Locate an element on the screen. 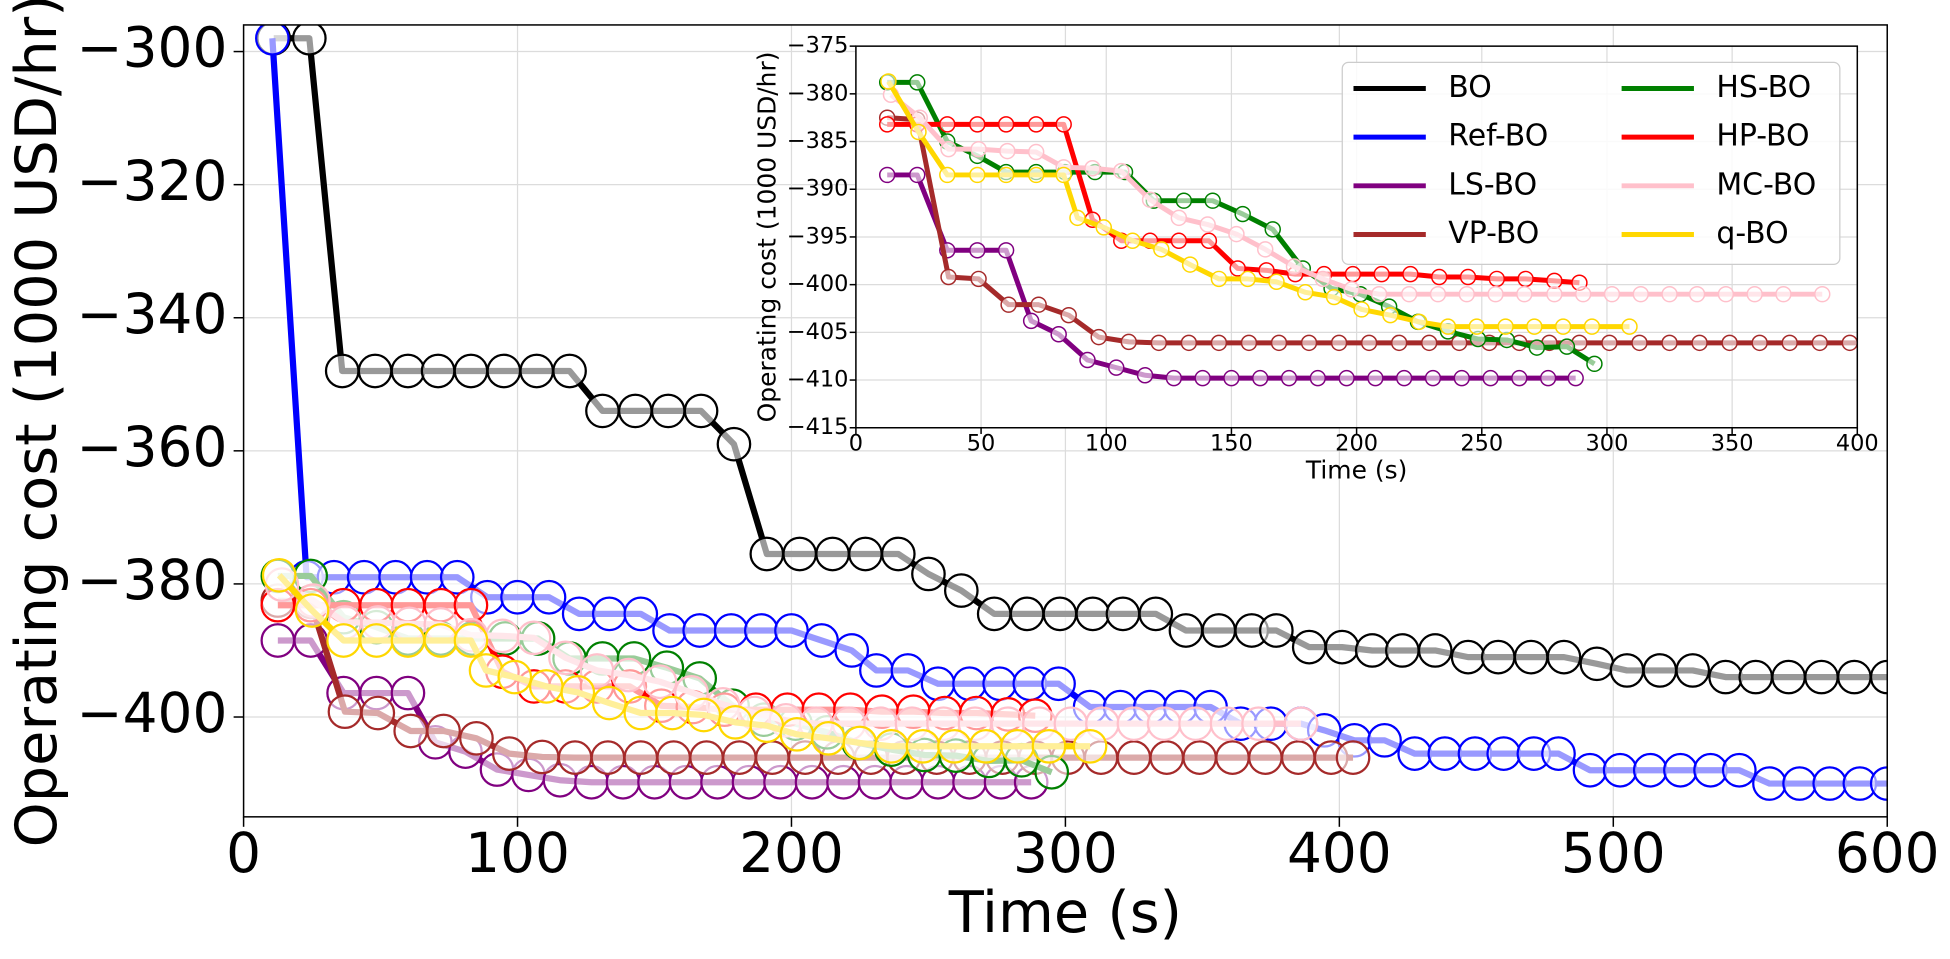 The height and width of the screenshot is (959, 1950). x-tick-label: 100 is located at coordinates (1106, 443).